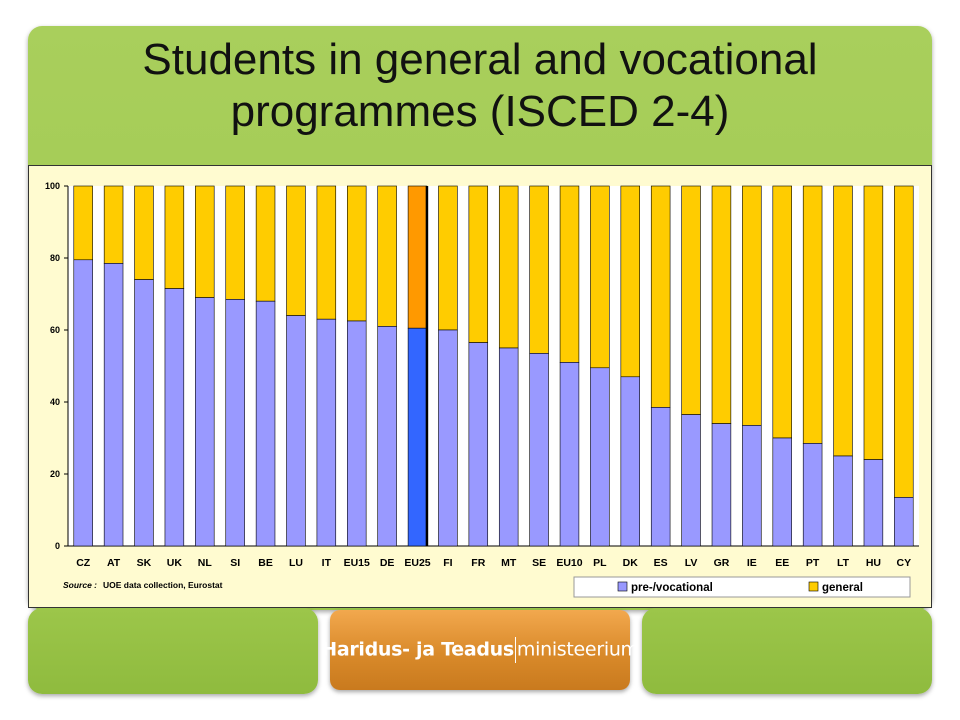 The width and height of the screenshot is (960, 720). I want to click on x-tick-label: EU15, so click(357, 563).